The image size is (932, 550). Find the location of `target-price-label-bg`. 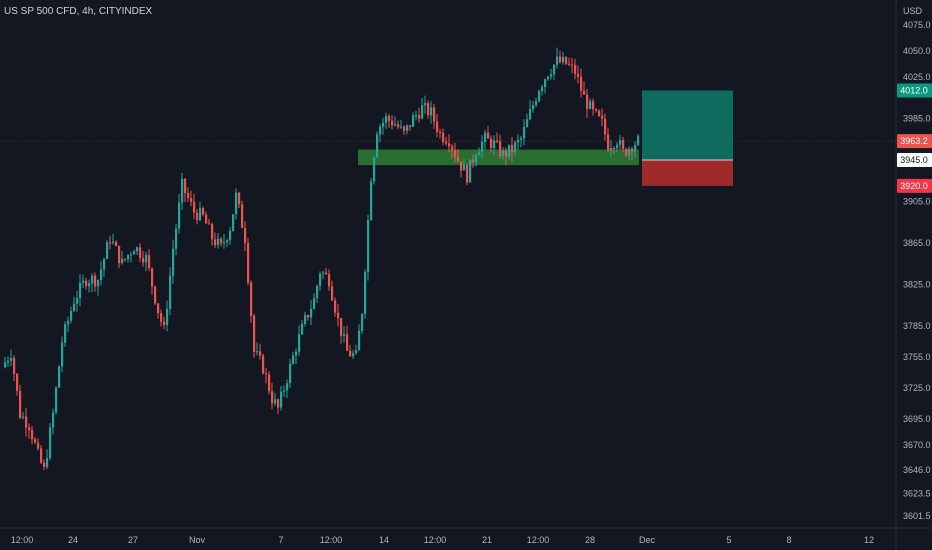

target-price-label-bg is located at coordinates (914, 90).